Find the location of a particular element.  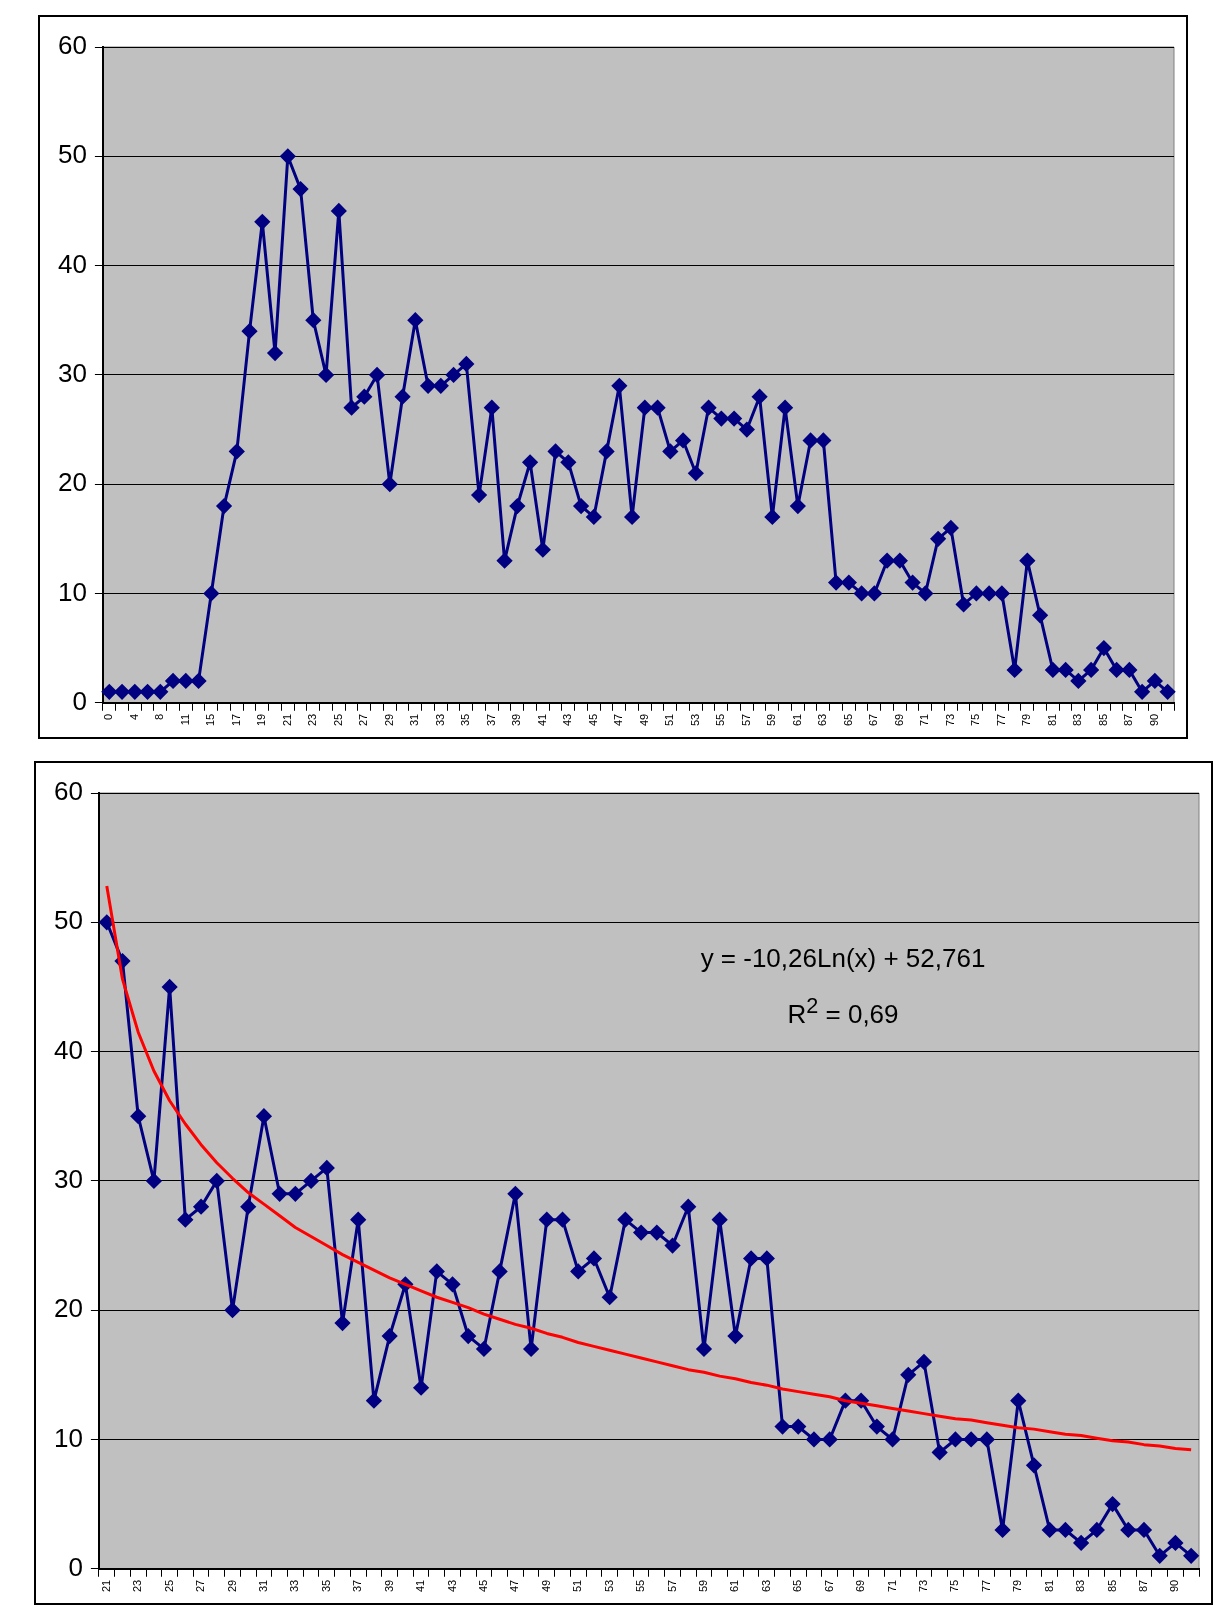

x-tick-label: 17 is located at coordinates (235, 720).